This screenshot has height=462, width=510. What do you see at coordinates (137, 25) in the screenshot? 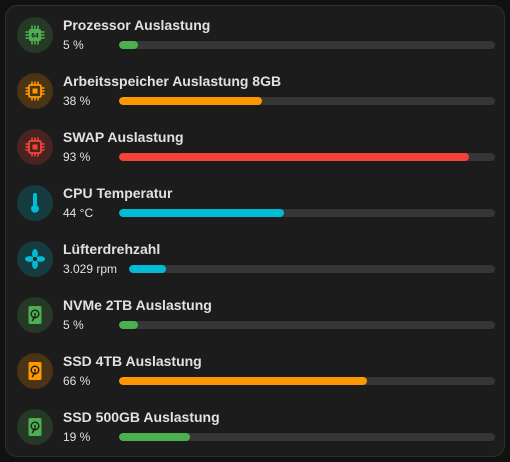
I see `sensor-name: Prozessor Auslastung` at bounding box center [137, 25].